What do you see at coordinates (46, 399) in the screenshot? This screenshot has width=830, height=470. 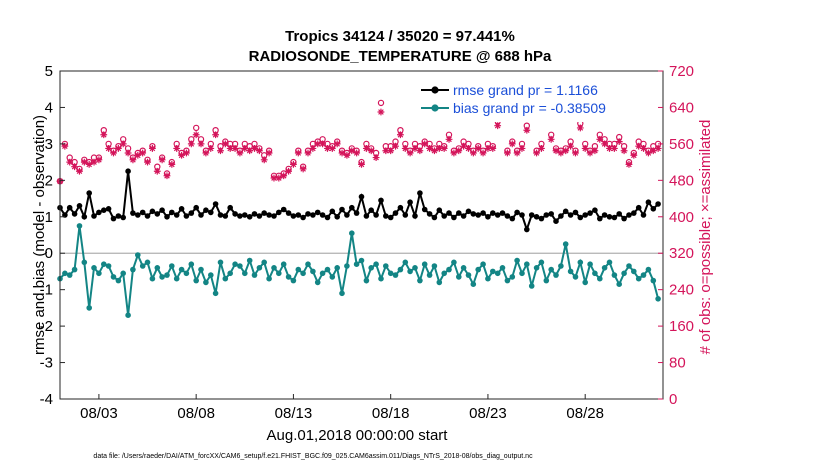 I see `left-tick-label: -4` at bounding box center [46, 399].